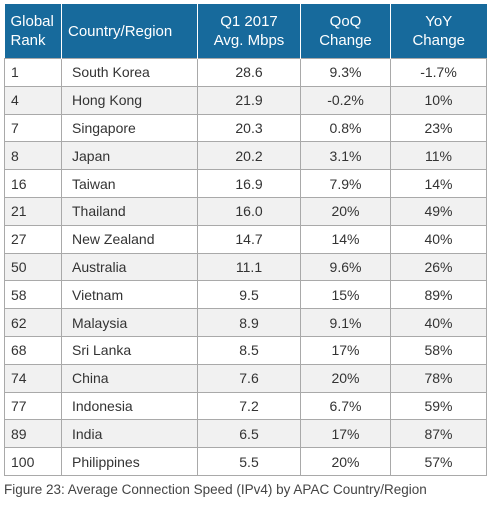 The width and height of the screenshot is (490, 508). What do you see at coordinates (129, 267) in the screenshot?
I see `country-cell: Australia` at bounding box center [129, 267].